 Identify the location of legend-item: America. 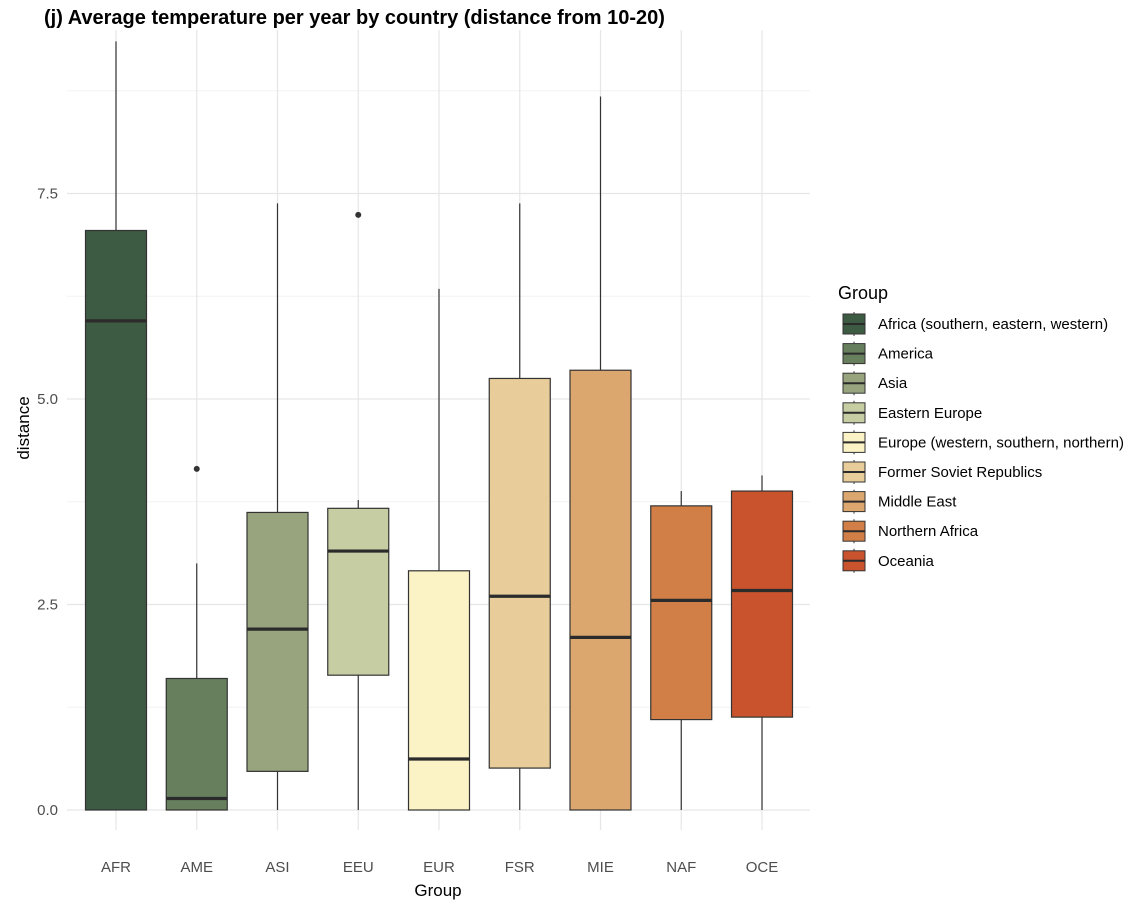
(888, 353).